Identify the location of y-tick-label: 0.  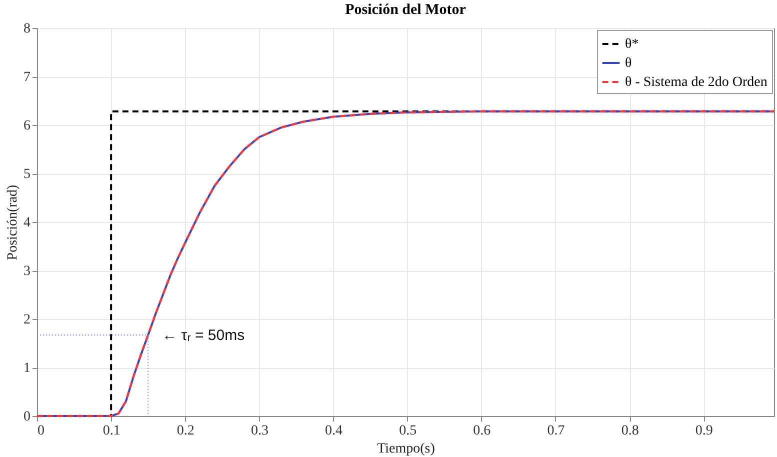
(27, 417).